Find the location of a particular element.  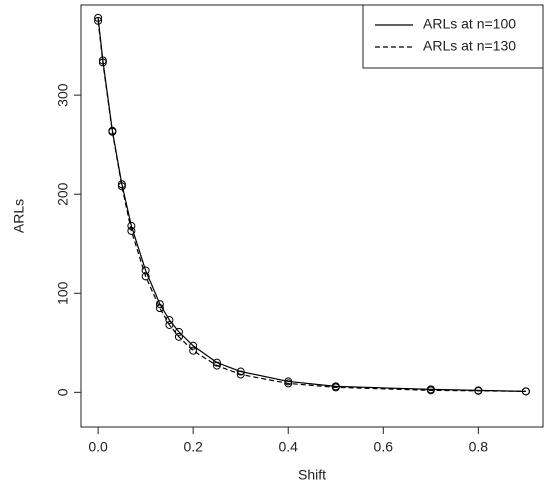

x-tick-label: 0.8 is located at coordinates (479, 447).